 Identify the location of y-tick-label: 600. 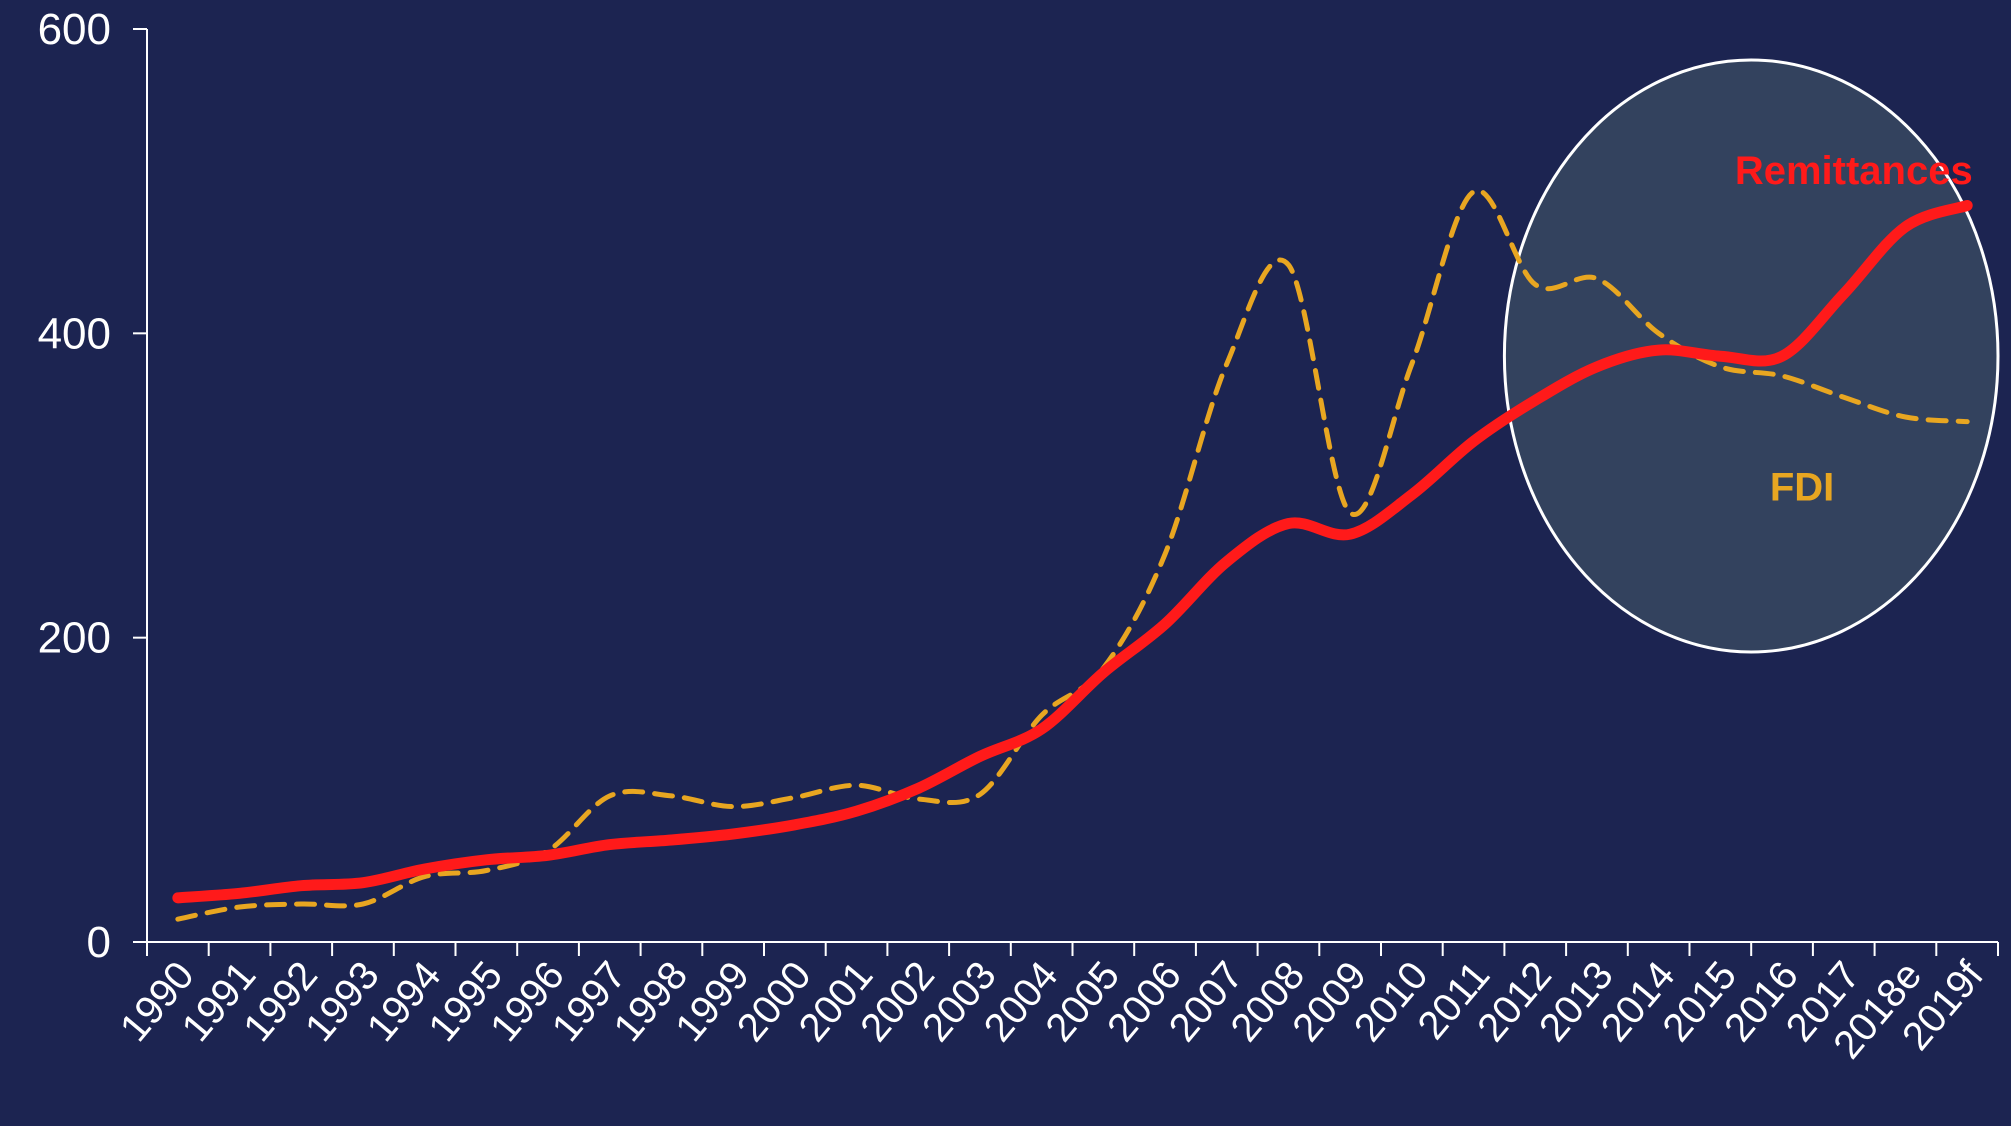
(74, 29).